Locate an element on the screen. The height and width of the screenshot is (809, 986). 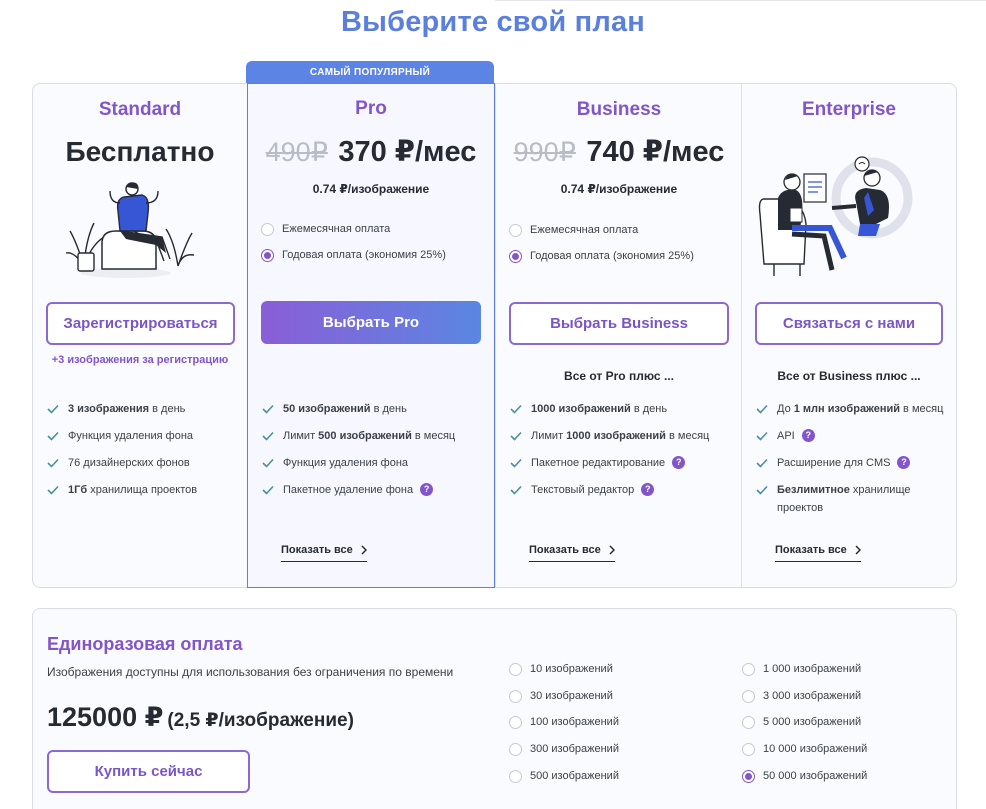
choose-pro-button: Выбрать Pro is located at coordinates (371, 322).